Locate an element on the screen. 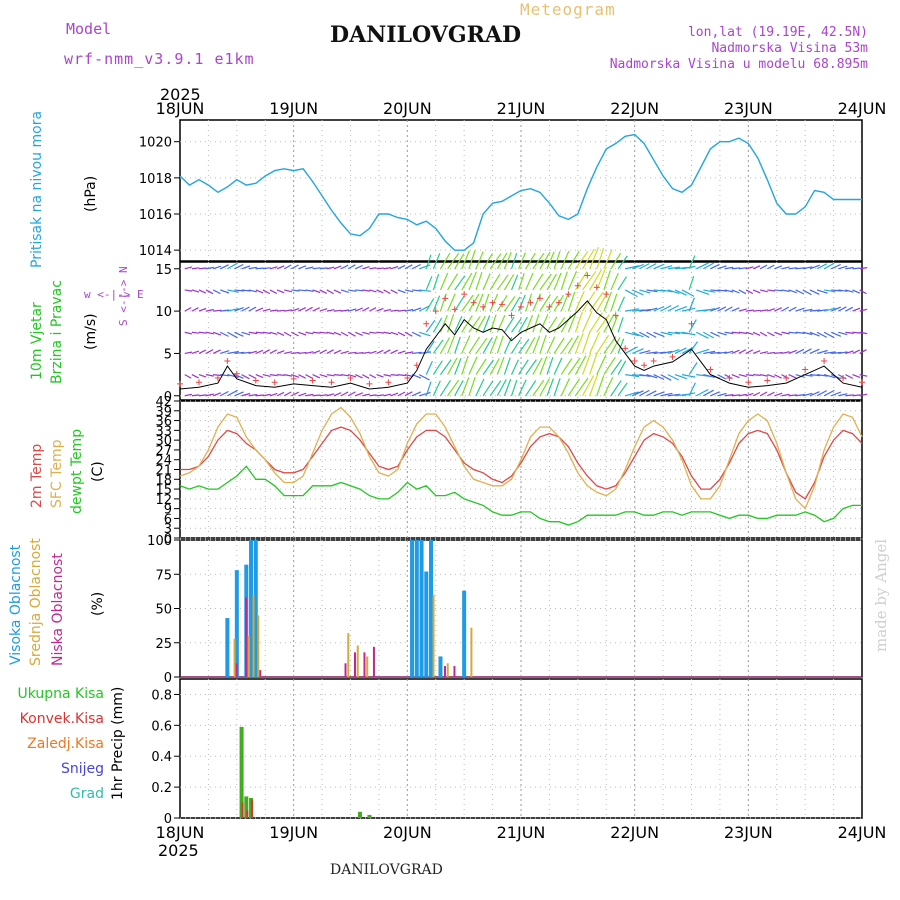 Image resolution: width=900 pixels, height=900 pixels. cloud-bar-mid is located at coordinates (248, 656).